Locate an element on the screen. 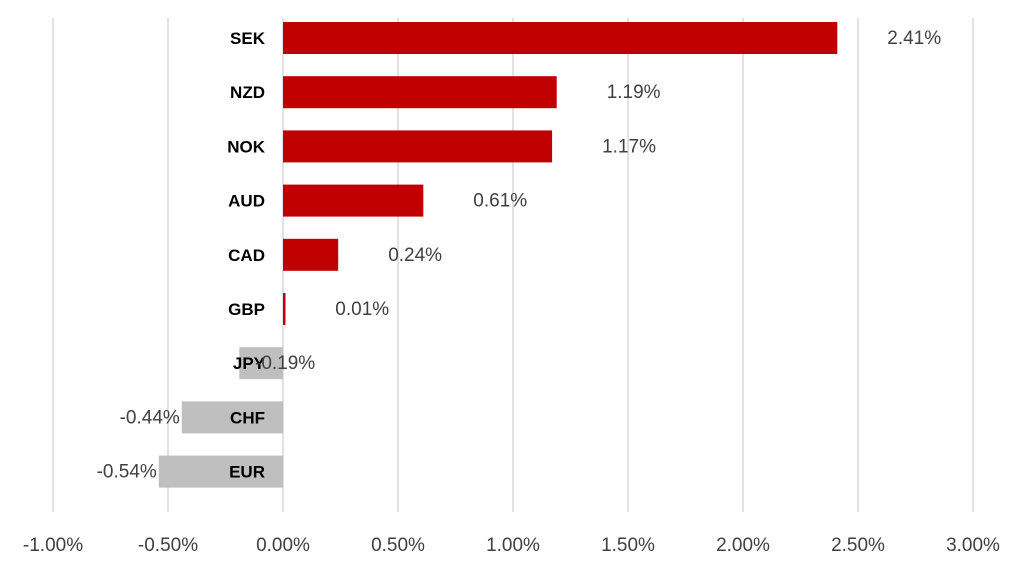  data-label-aud: 0.61% is located at coordinates (500, 201).